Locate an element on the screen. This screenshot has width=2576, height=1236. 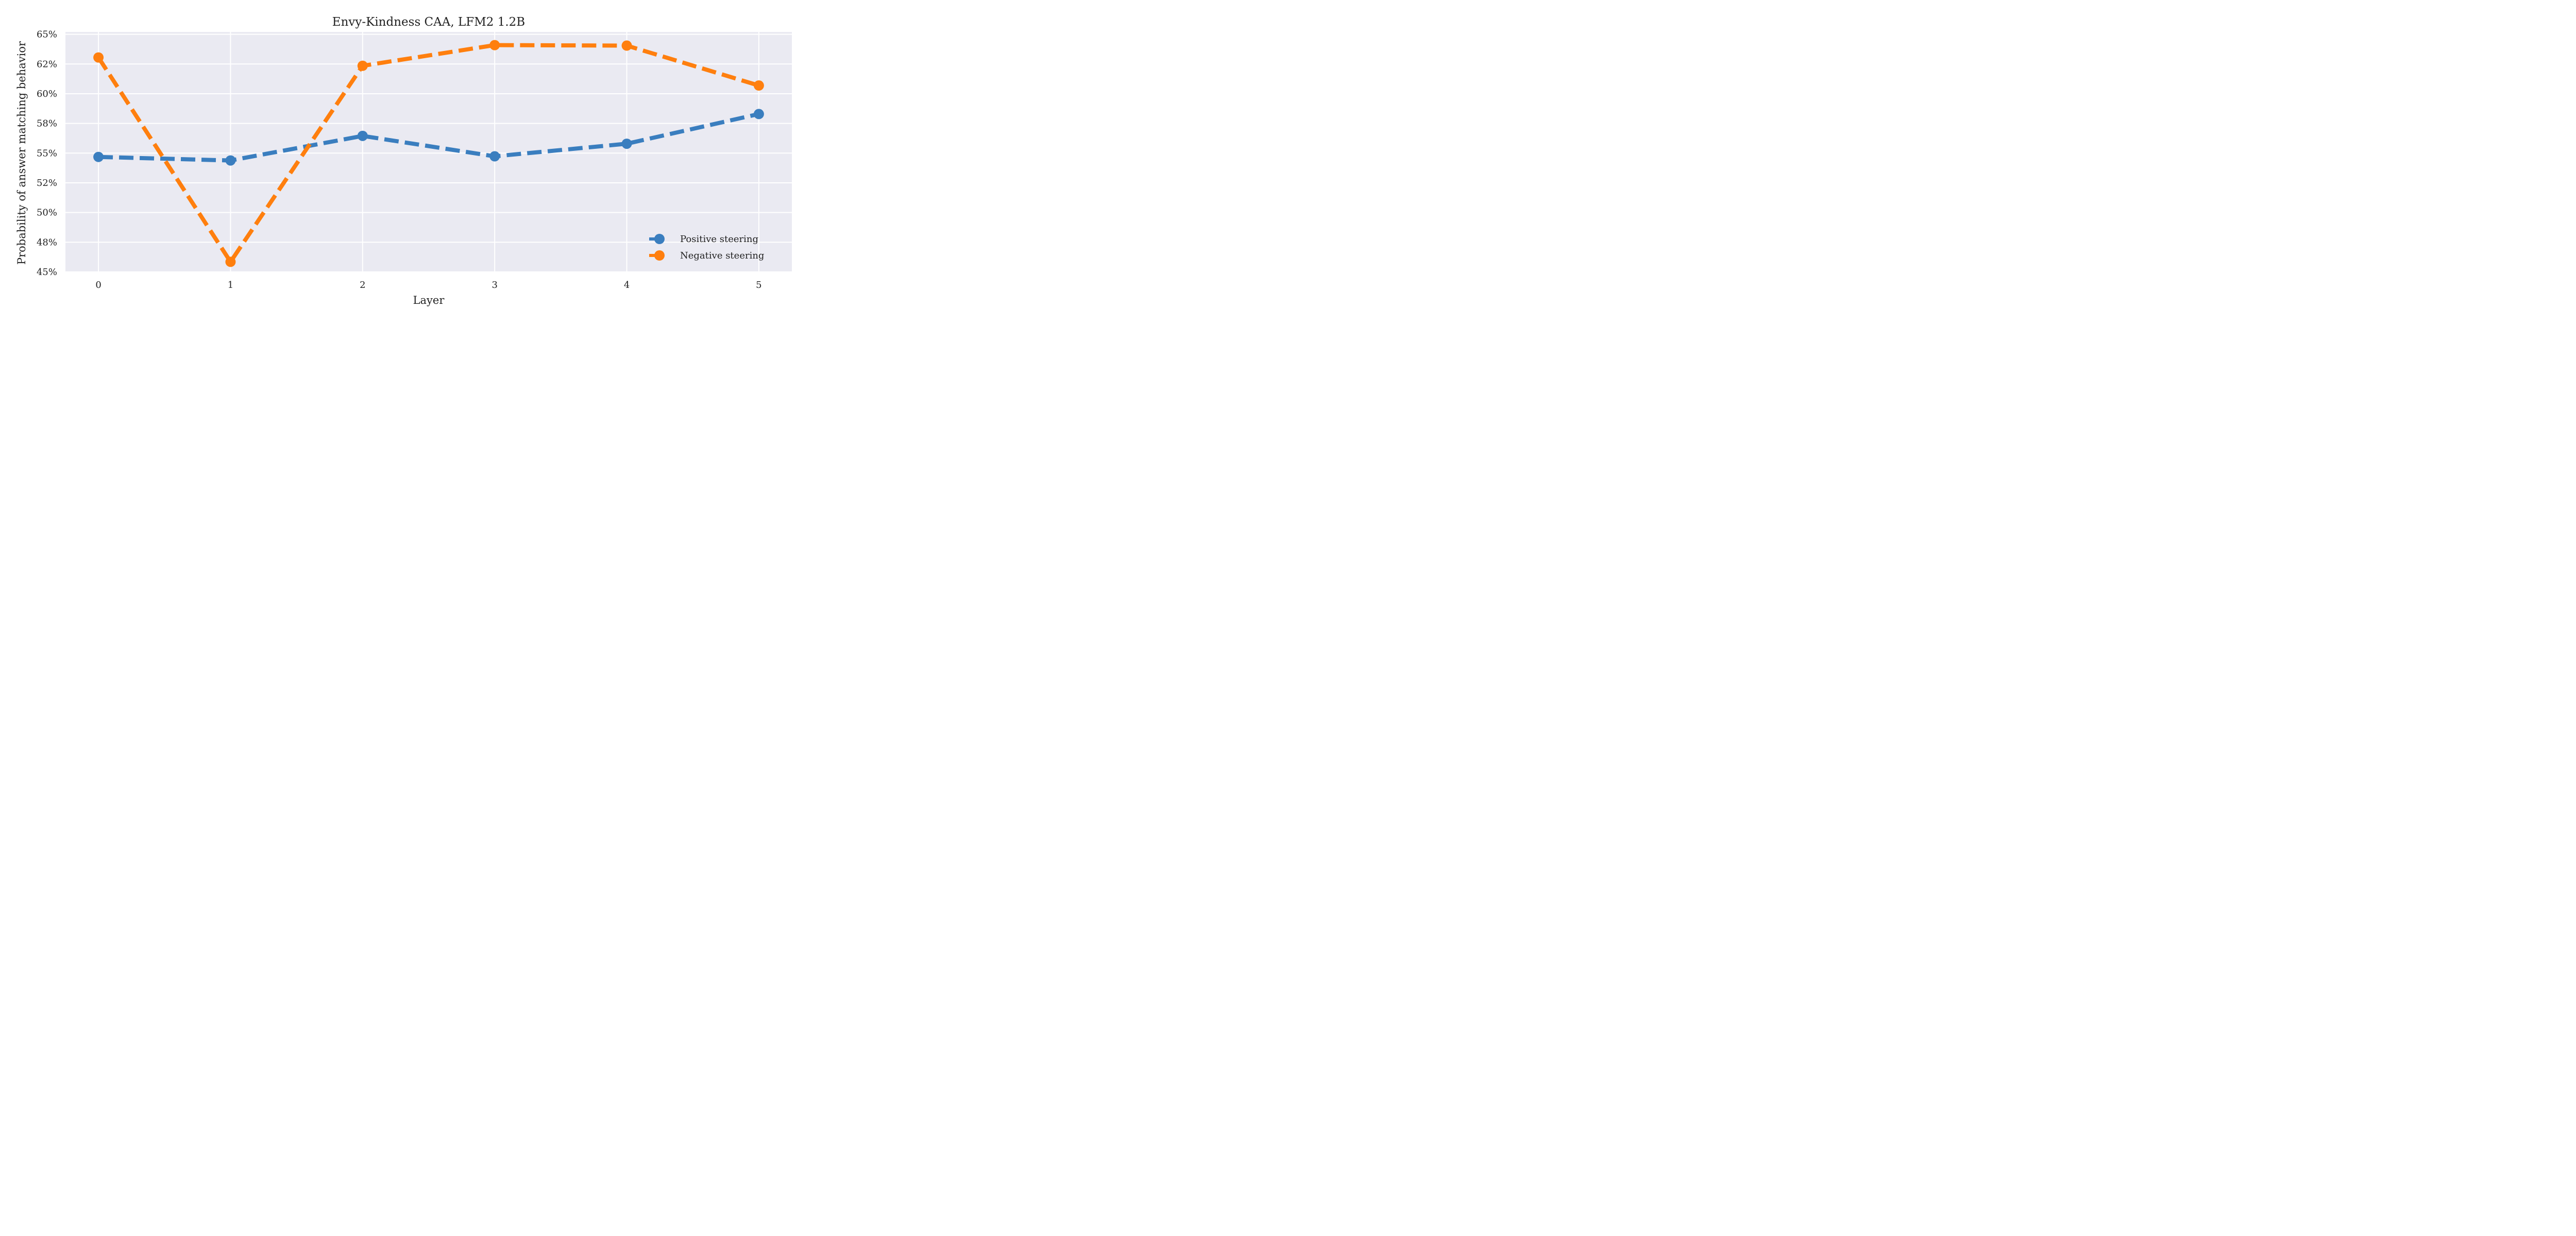
y-tick-label: 62% is located at coordinates (47, 64).